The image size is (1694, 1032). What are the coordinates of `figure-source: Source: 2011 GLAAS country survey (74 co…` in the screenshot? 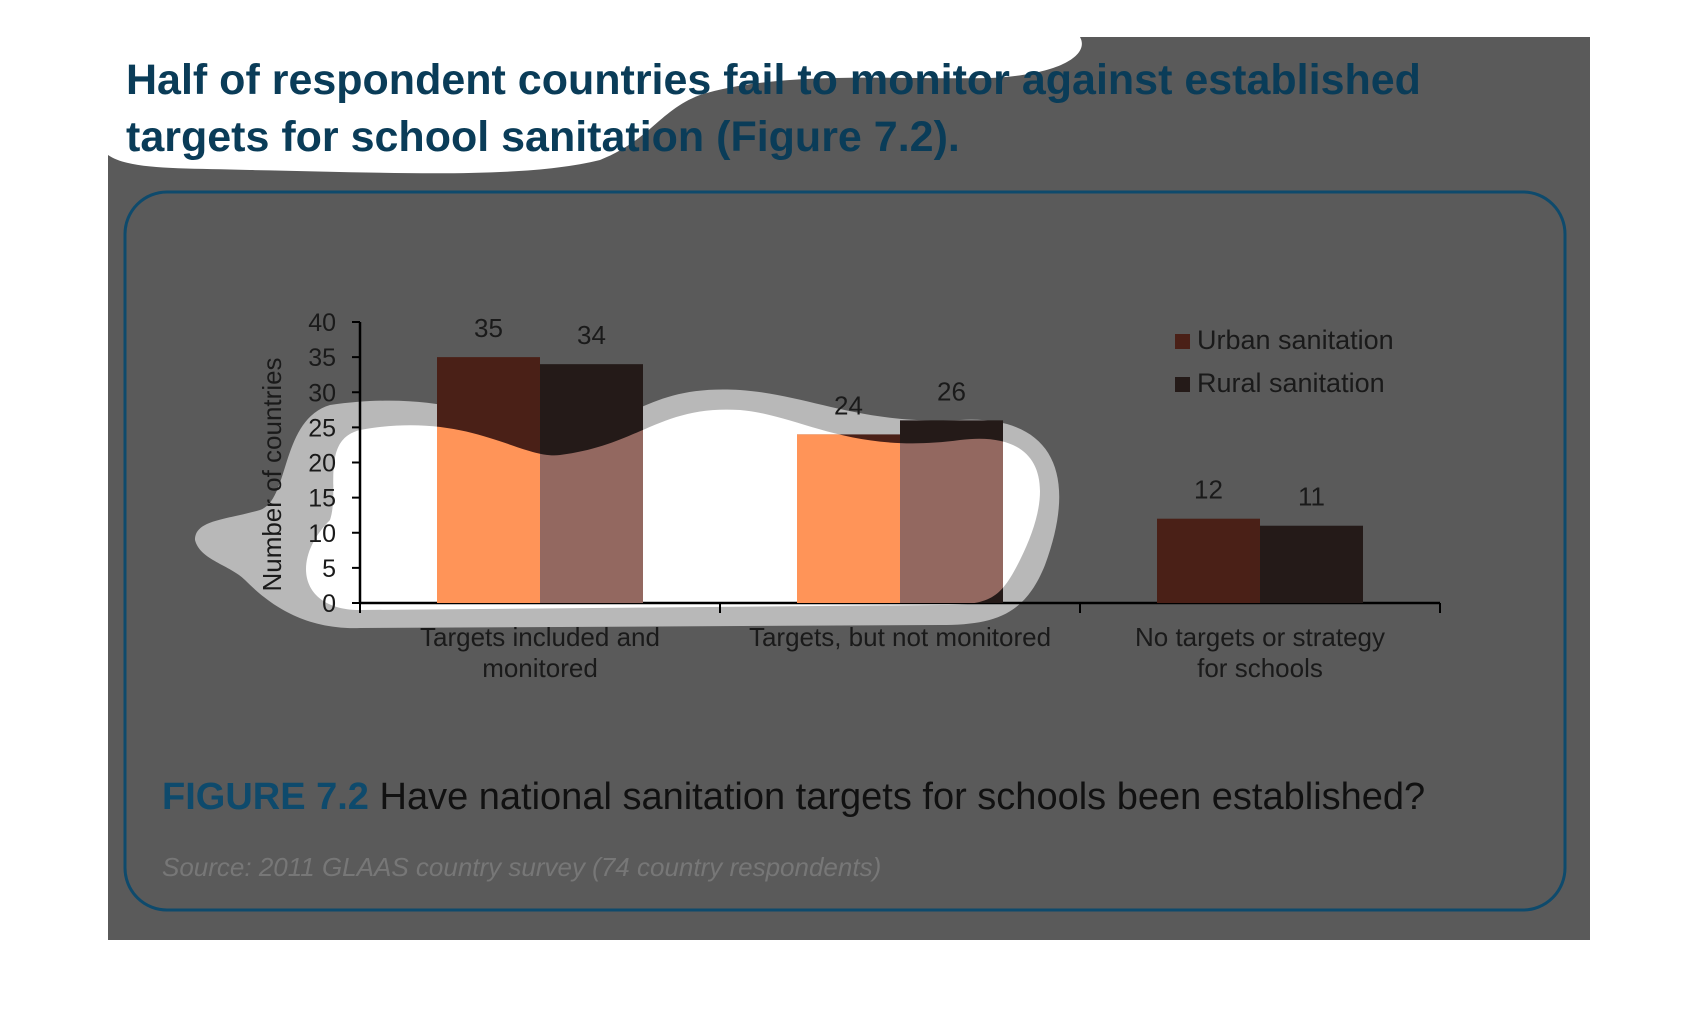 It's located at (522, 867).